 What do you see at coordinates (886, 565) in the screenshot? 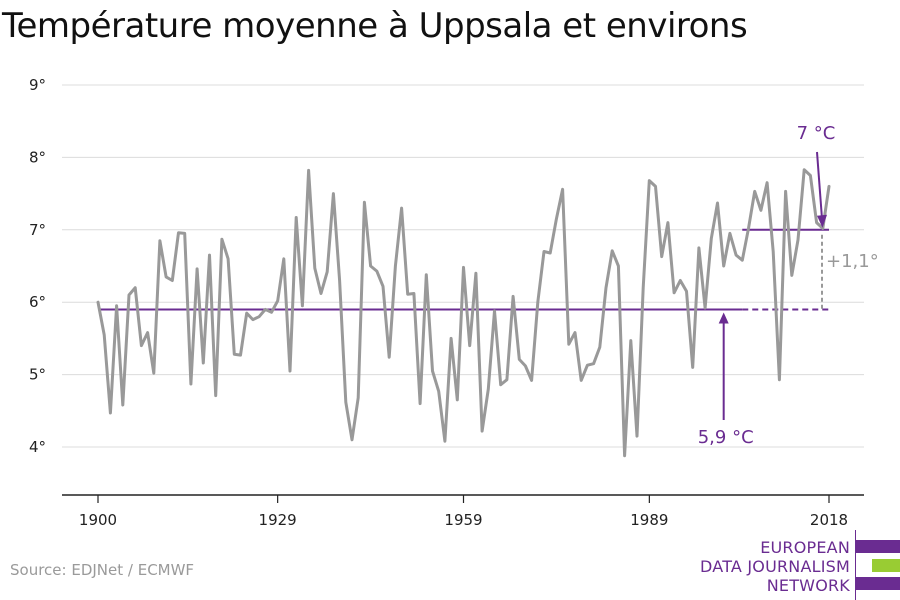
I see `logo-bar-green` at bounding box center [886, 565].